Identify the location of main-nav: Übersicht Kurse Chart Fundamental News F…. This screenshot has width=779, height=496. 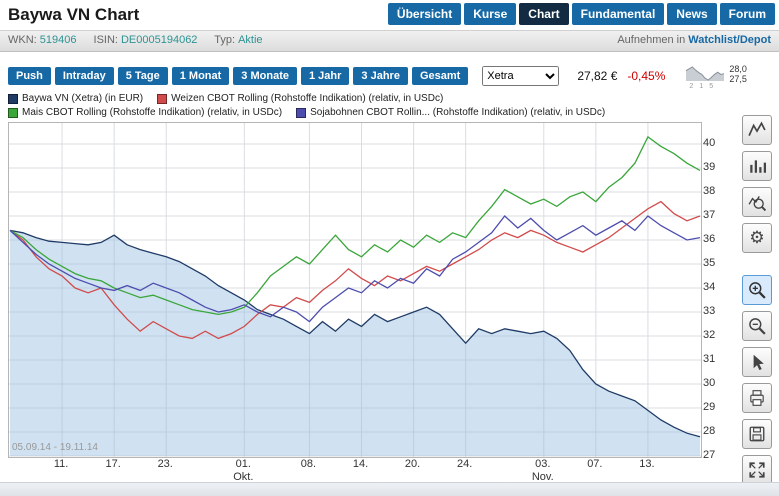
(581, 14).